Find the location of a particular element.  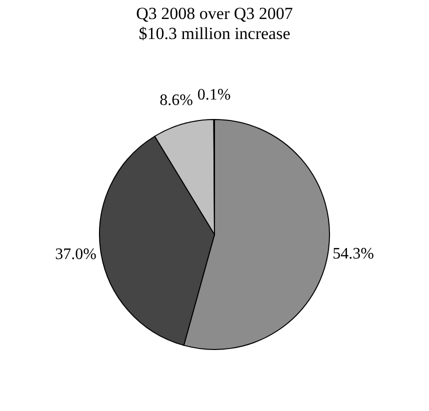

data-label: 0.1% is located at coordinates (214, 95).